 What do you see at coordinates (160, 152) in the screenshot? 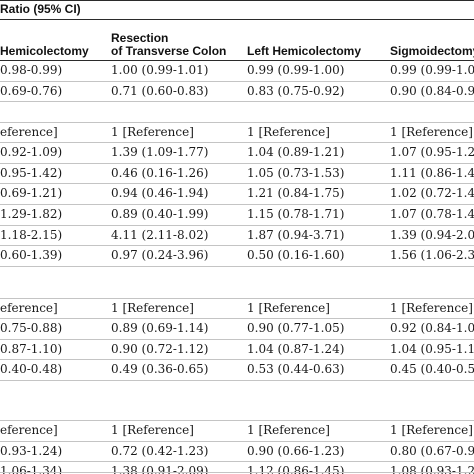
I see `table-cell: 1.39 (1.09-1.77)` at bounding box center [160, 152].